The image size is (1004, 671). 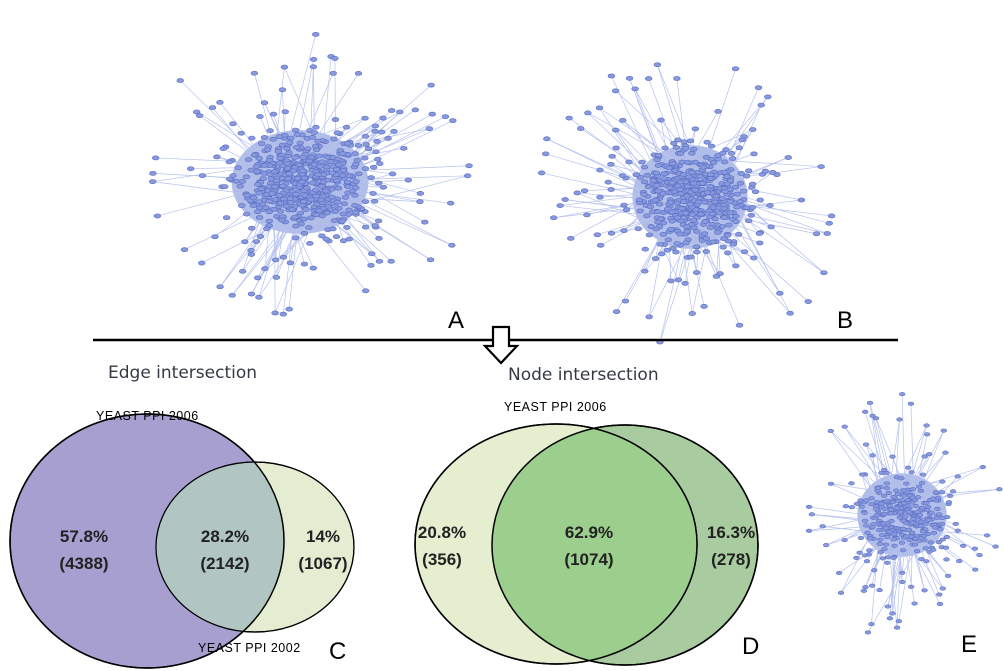 I want to click on edge-overlap-pct: 28.2%, so click(x=225, y=536).